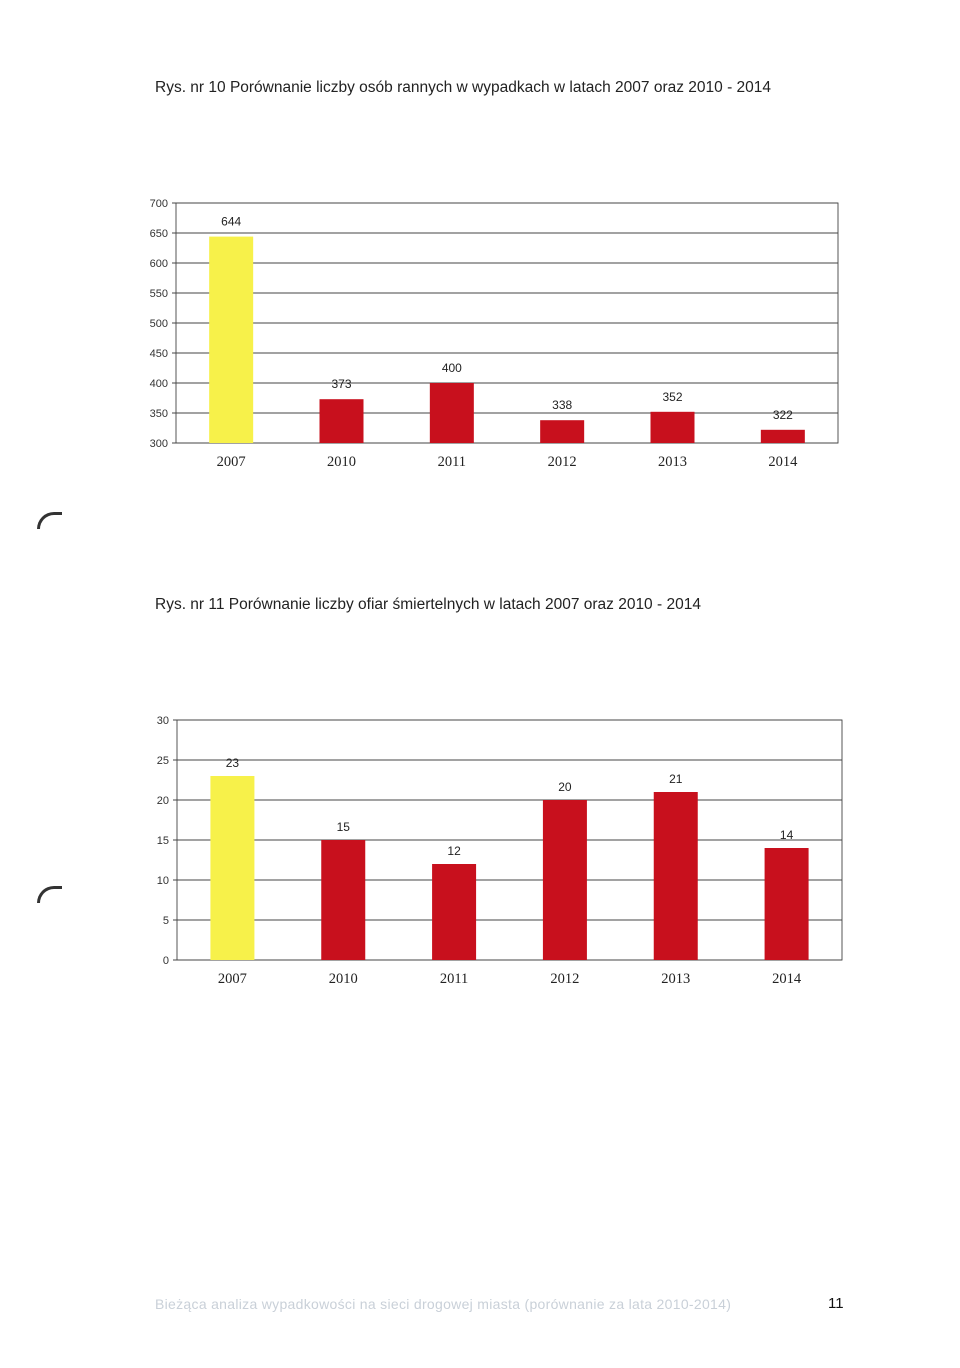  What do you see at coordinates (159, 414) in the screenshot?
I see `y-tick-label: 350` at bounding box center [159, 414].